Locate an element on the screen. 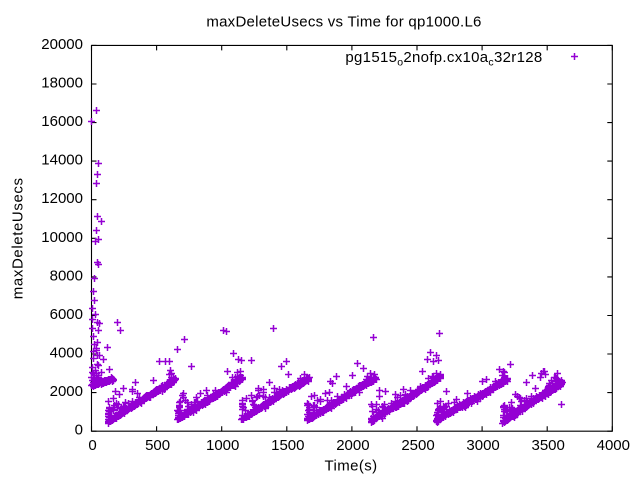  svg-text:maxDeleteUsecs vs Time for qp1: maxDeleteUsecs vs Time for qp1000.L6 is located at coordinates (343, 22).